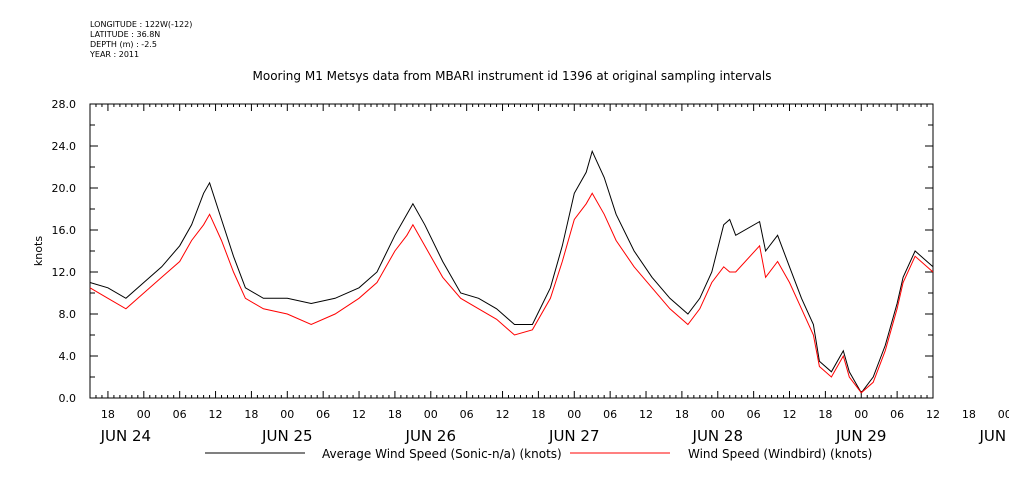 This screenshot has width=1009, height=504. What do you see at coordinates (64, 146) in the screenshot?
I see `y-tick-label: 24.0` at bounding box center [64, 146].